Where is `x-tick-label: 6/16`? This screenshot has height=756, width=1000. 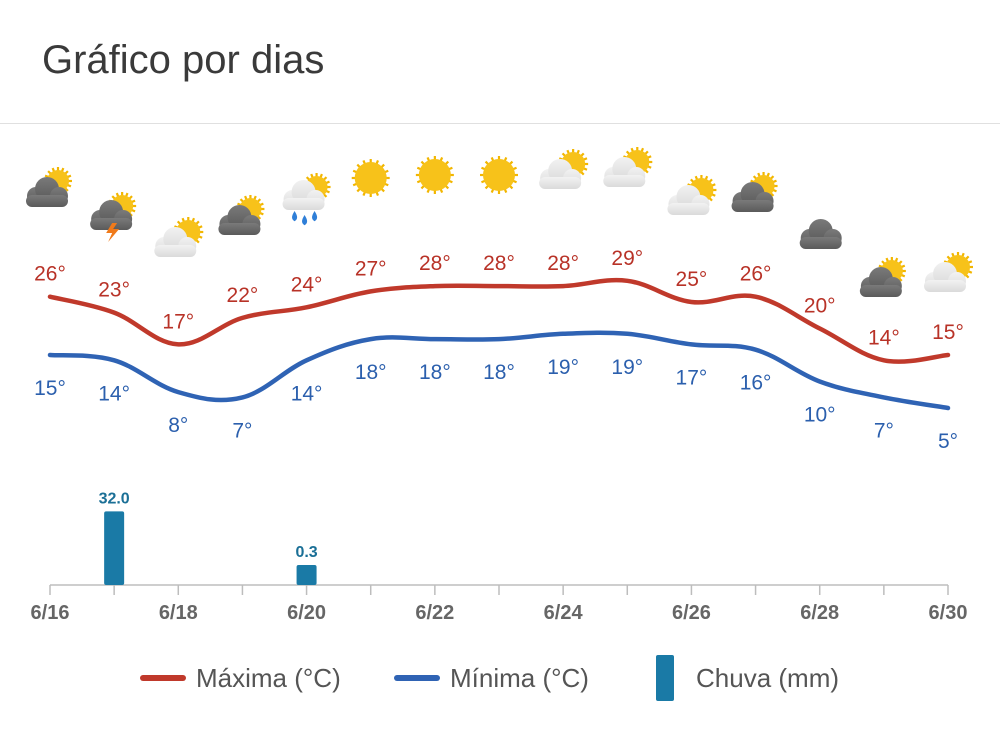
x-tick-label: 6/16 is located at coordinates (50, 613).